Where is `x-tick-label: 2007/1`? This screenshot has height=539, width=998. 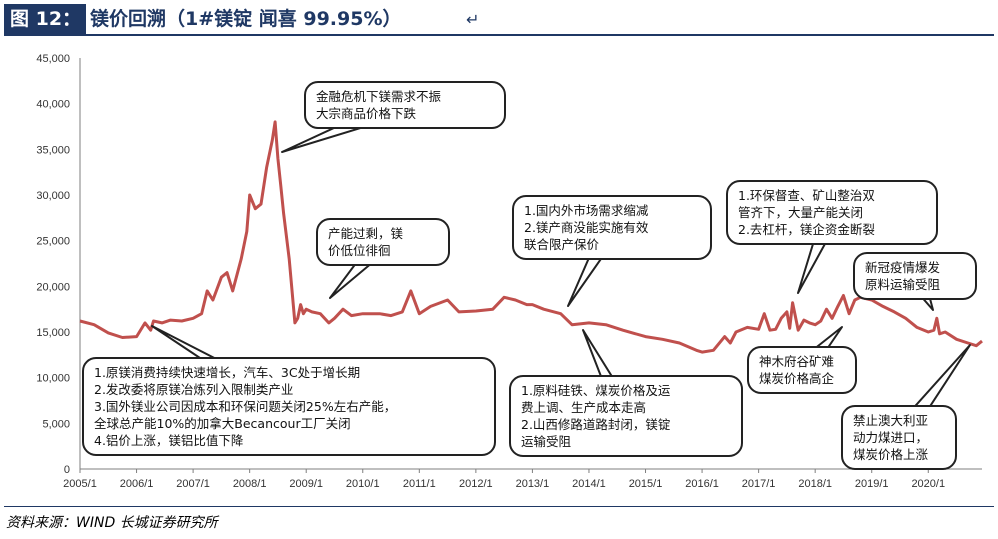
x-tick-label: 2007/1 is located at coordinates (193, 484).